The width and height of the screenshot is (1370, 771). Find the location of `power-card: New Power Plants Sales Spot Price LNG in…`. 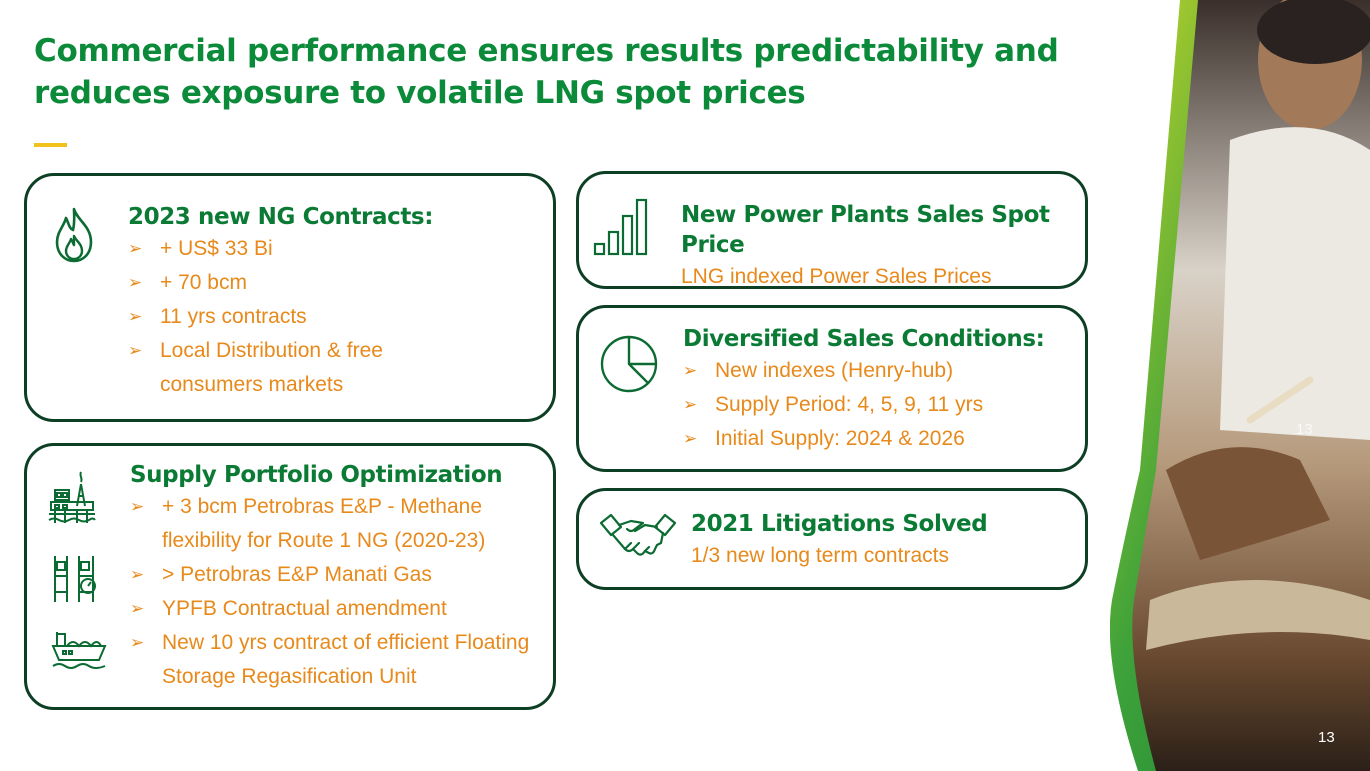

power-card: New Power Plants Sales Spot Price LNG in… is located at coordinates (832, 230).